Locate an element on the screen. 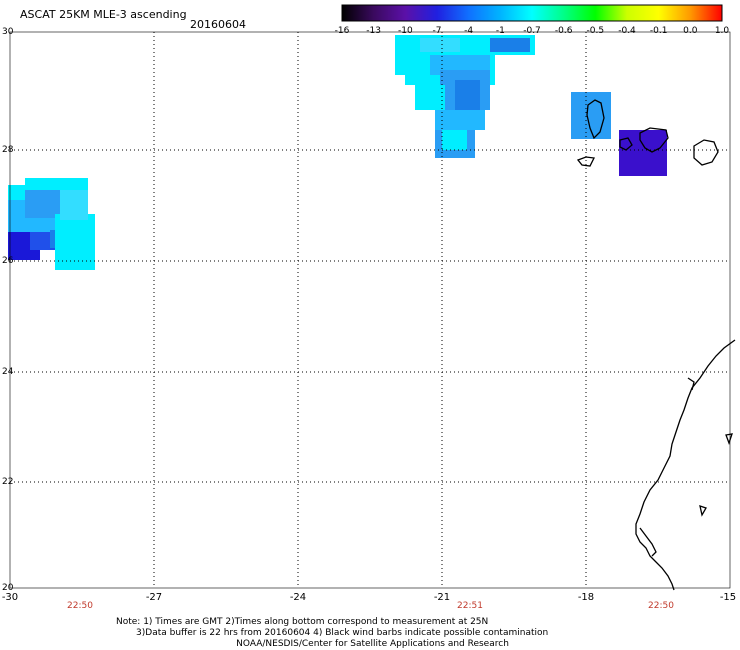 Image resolution: width=740 pixels, height=650 pixels. small-island-right is located at coordinates (729, 439).